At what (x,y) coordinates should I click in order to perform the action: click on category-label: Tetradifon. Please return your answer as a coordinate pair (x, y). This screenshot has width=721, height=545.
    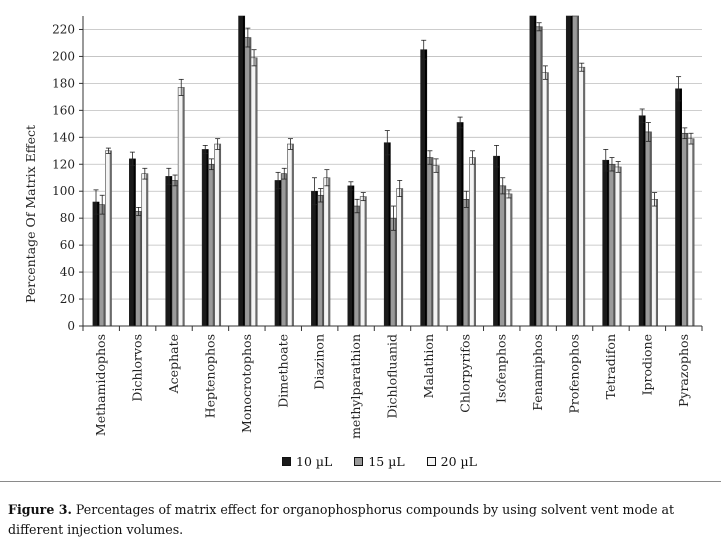
    Looking at the image, I should click on (610, 366).